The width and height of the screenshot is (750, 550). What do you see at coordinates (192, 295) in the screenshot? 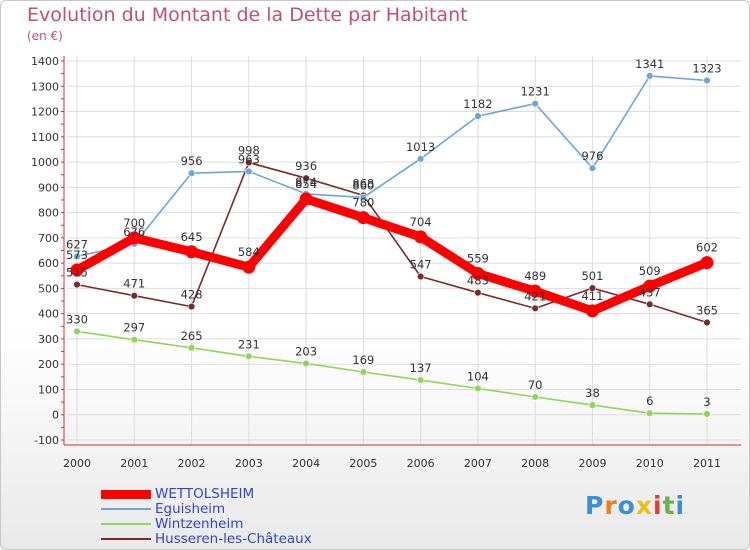
I see `data-label: 428` at bounding box center [192, 295].